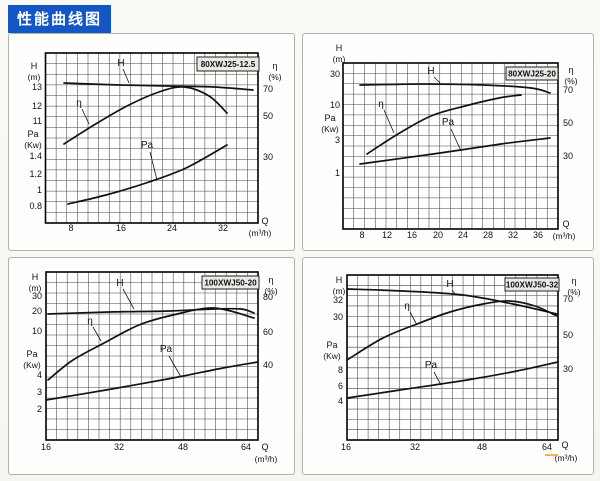 This screenshot has height=481, width=600. I want to click on axis-label: 40, so click(268, 365).